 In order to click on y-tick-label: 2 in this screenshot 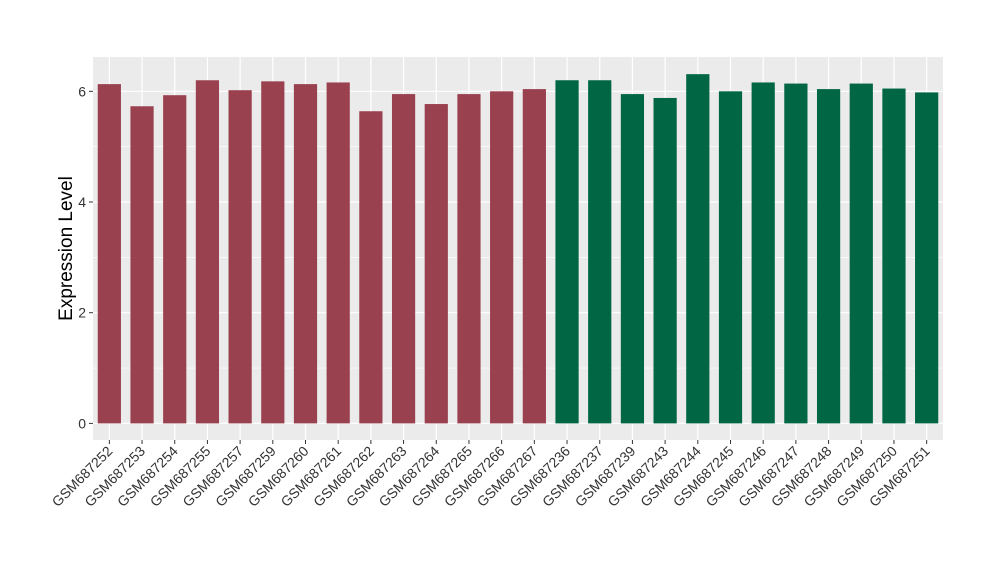, I will do `click(82, 313)`.